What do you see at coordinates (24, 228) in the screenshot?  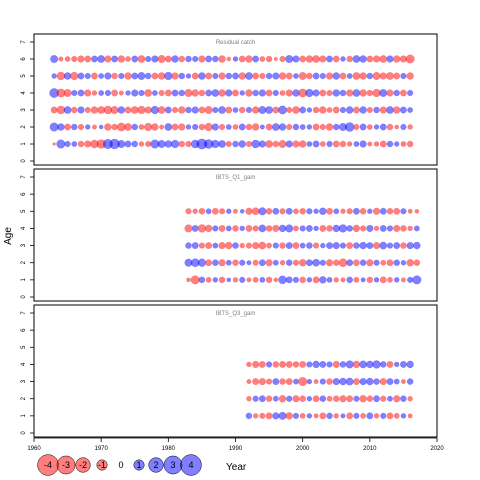 I see `y-tick-label: 4` at bounding box center [24, 228].